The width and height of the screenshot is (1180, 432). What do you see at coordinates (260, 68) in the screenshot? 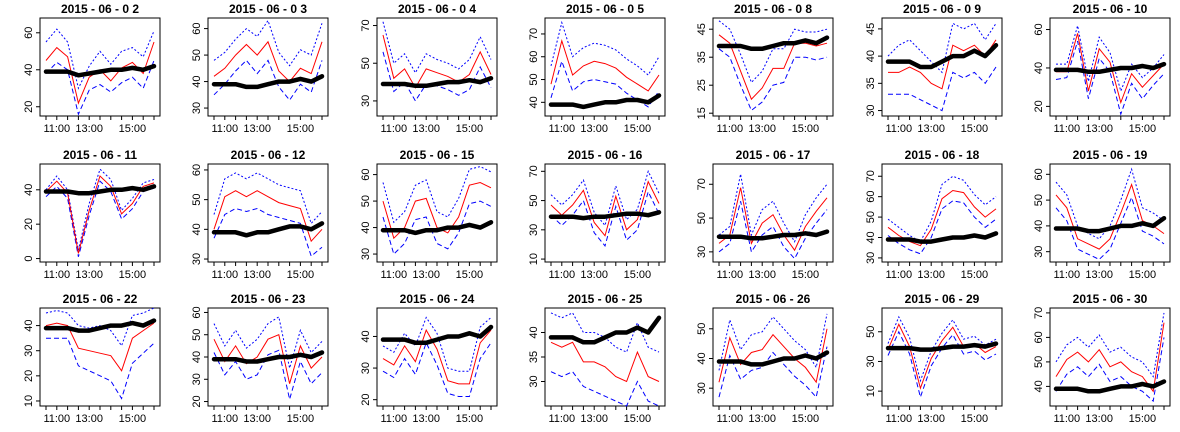
I see `chart-panel: 2015 - 06 - 0 3 30 40 50 60 11:00 13:00 15:00` at bounding box center [260, 68].